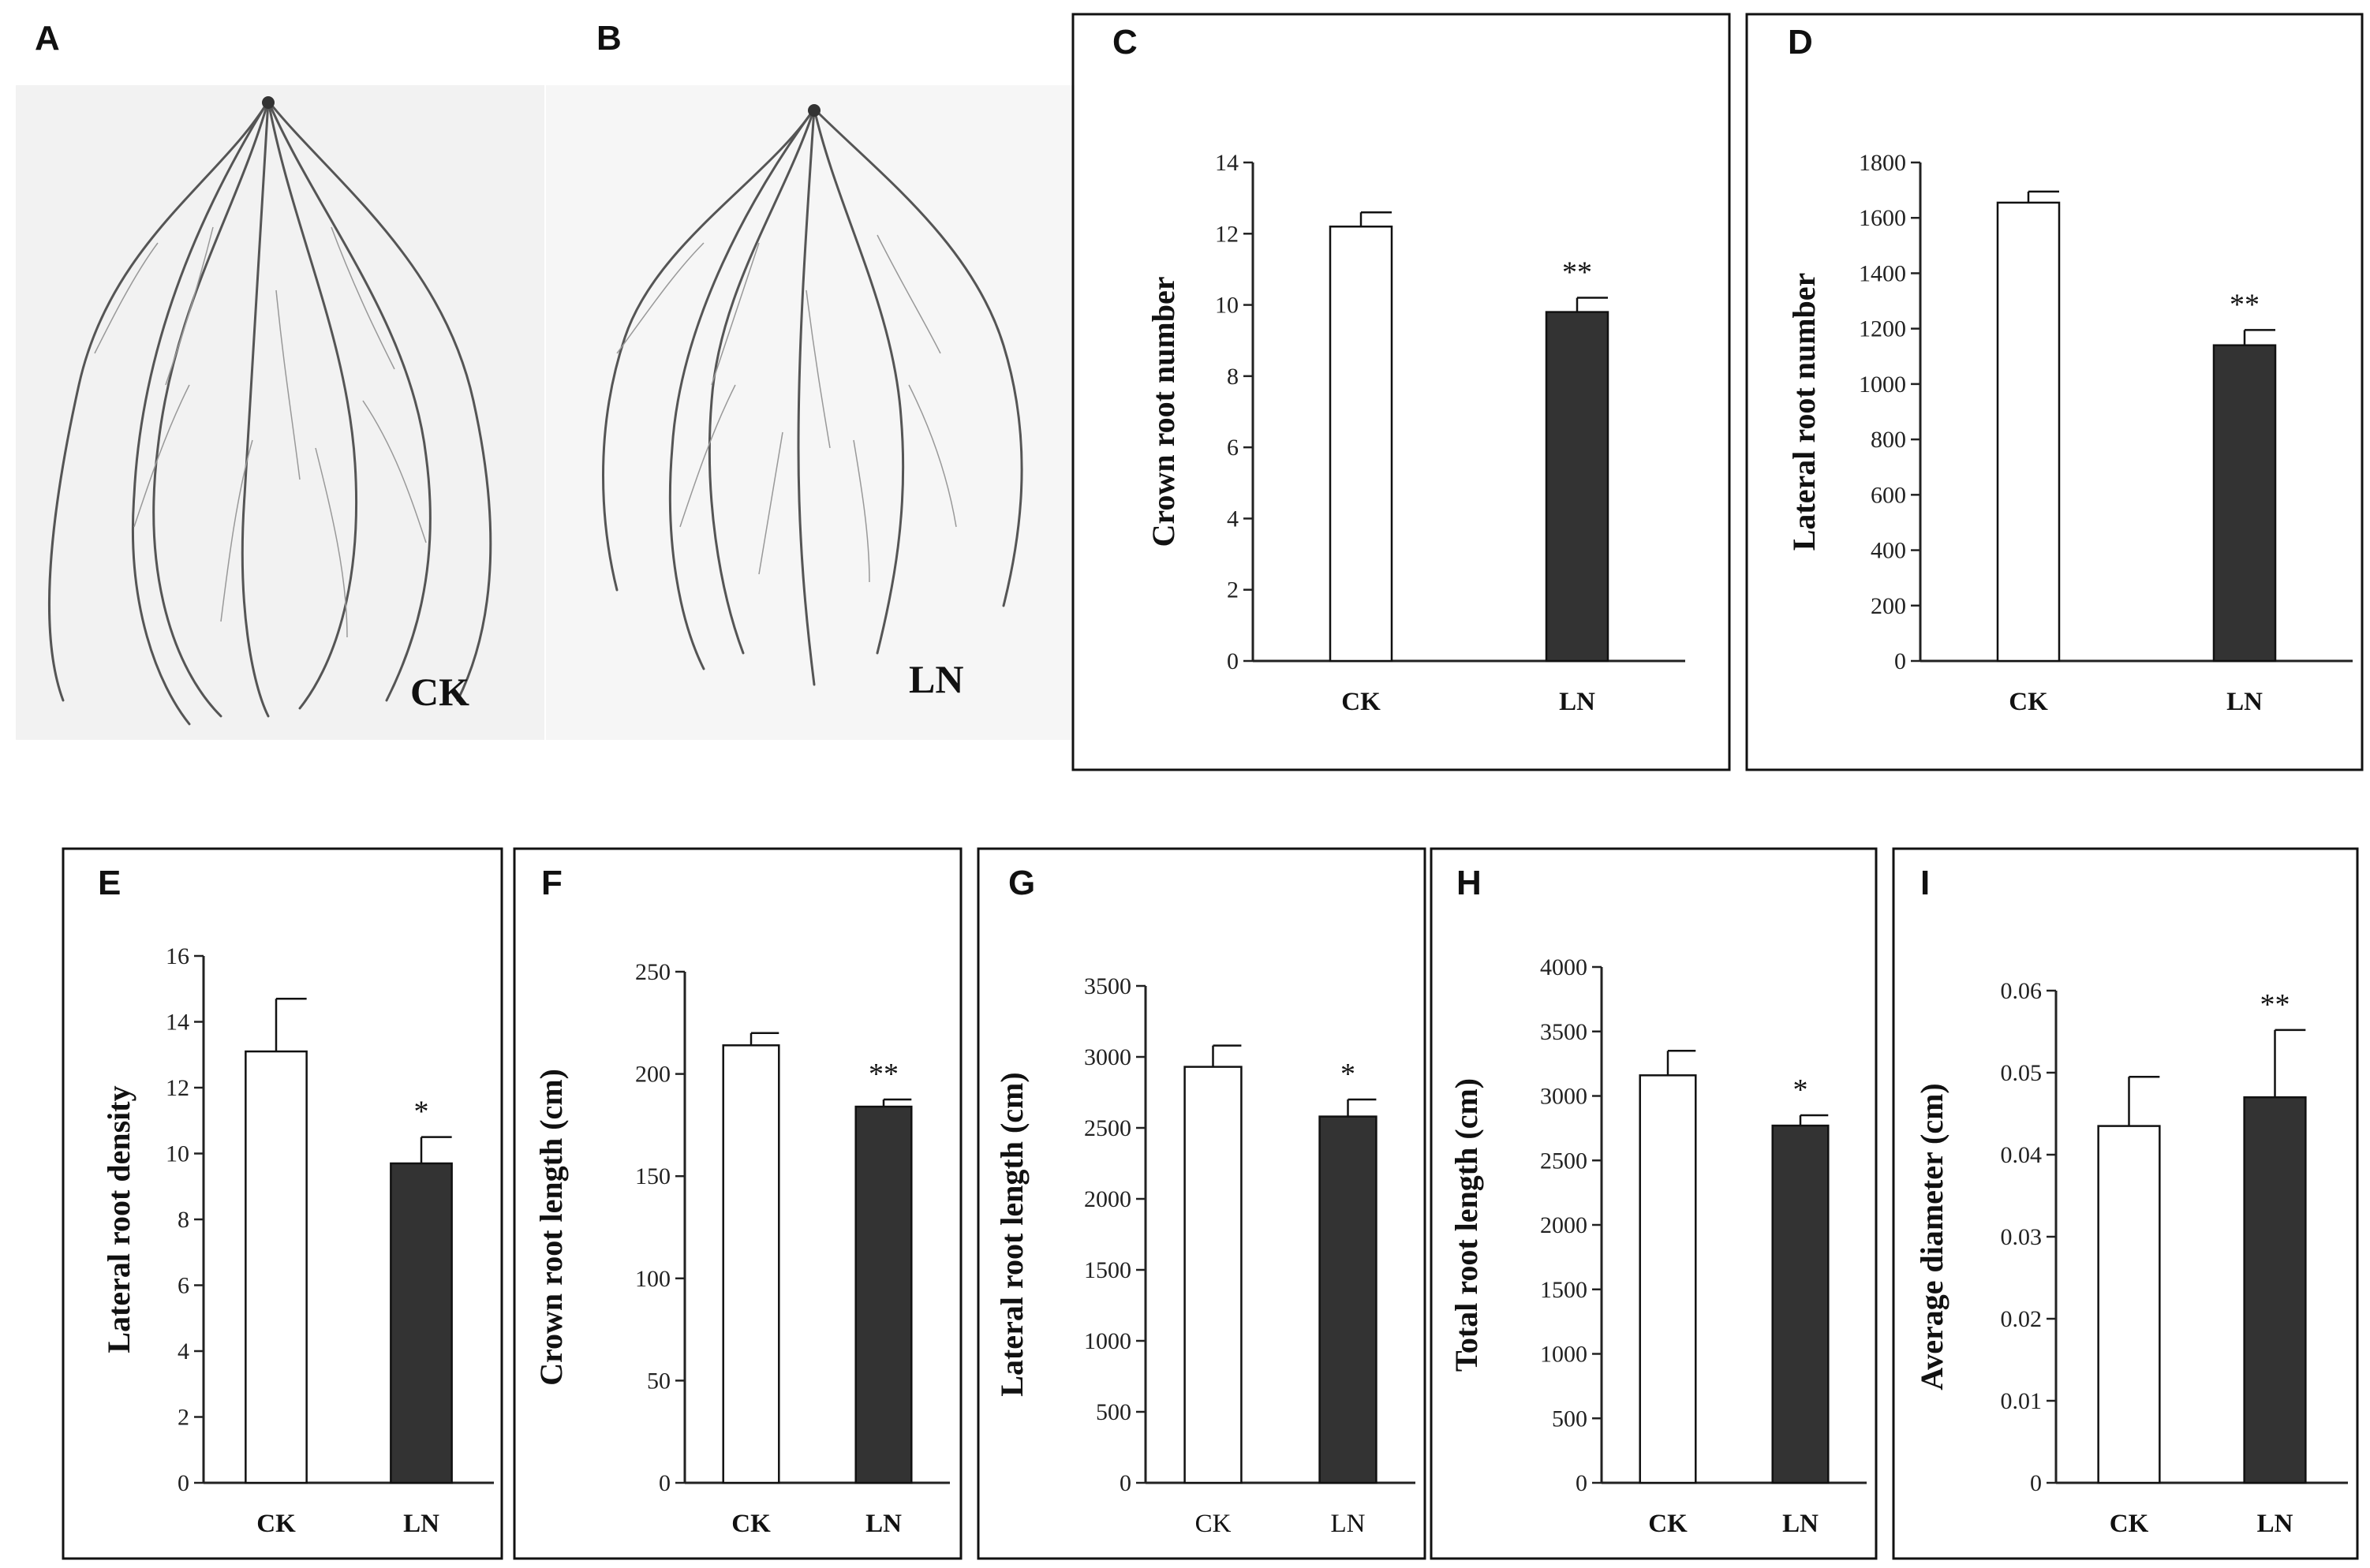  Describe the element at coordinates (1882, 273) in the screenshot. I see `y-tick-label: 1400` at that location.